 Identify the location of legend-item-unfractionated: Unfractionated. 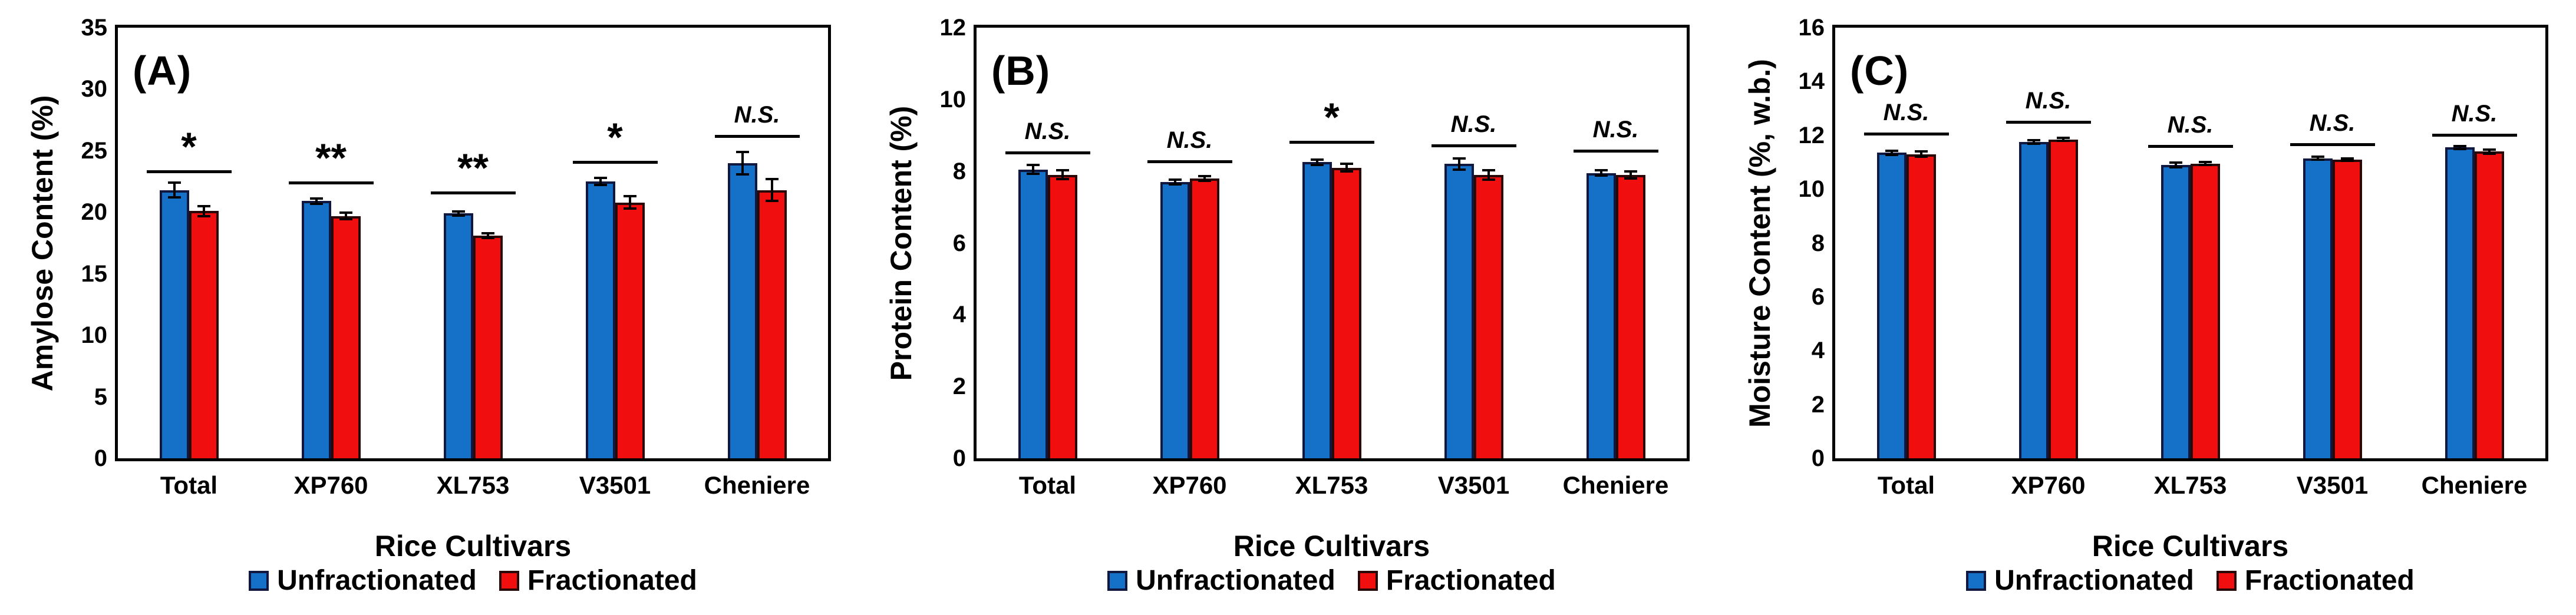
(1221, 580).